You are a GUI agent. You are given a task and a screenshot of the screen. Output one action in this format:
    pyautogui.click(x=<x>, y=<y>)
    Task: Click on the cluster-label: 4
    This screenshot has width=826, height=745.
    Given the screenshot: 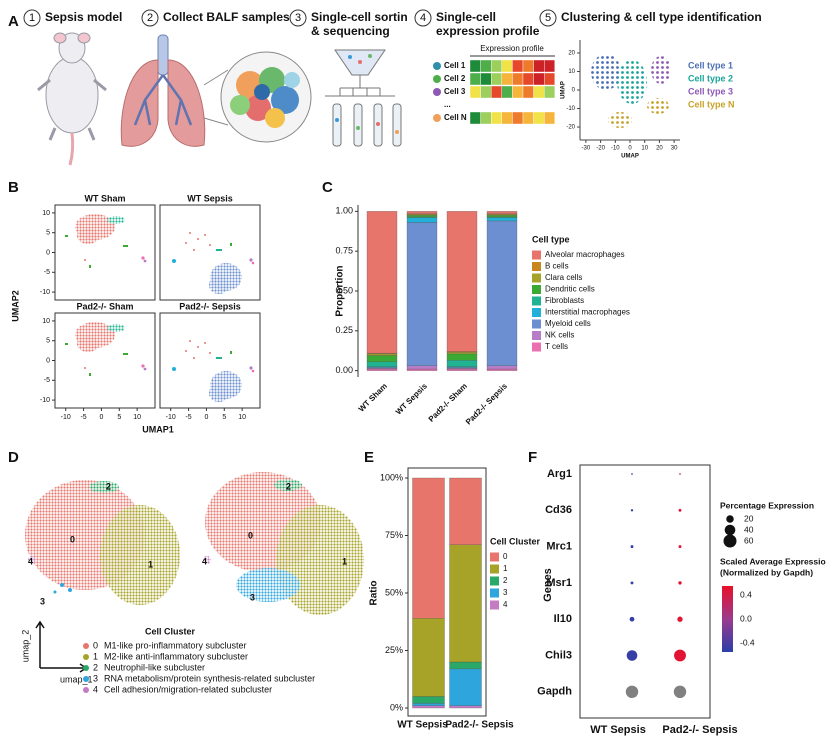 What is the action you would take?
    pyautogui.click(x=204, y=561)
    